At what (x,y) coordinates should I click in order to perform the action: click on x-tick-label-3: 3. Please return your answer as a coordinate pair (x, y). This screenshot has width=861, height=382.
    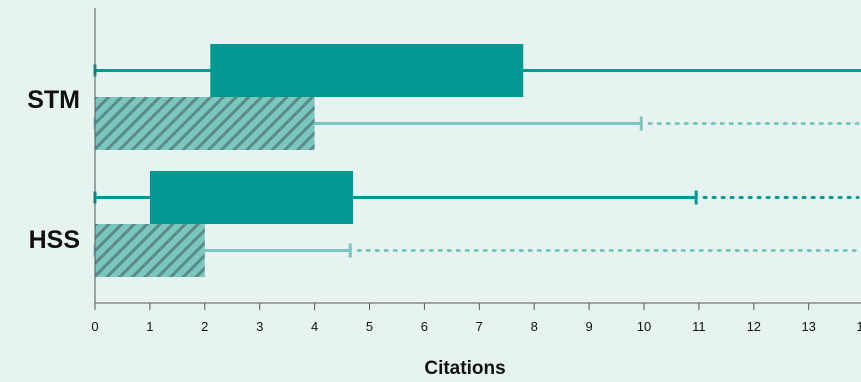
    Looking at the image, I should click on (259, 326).